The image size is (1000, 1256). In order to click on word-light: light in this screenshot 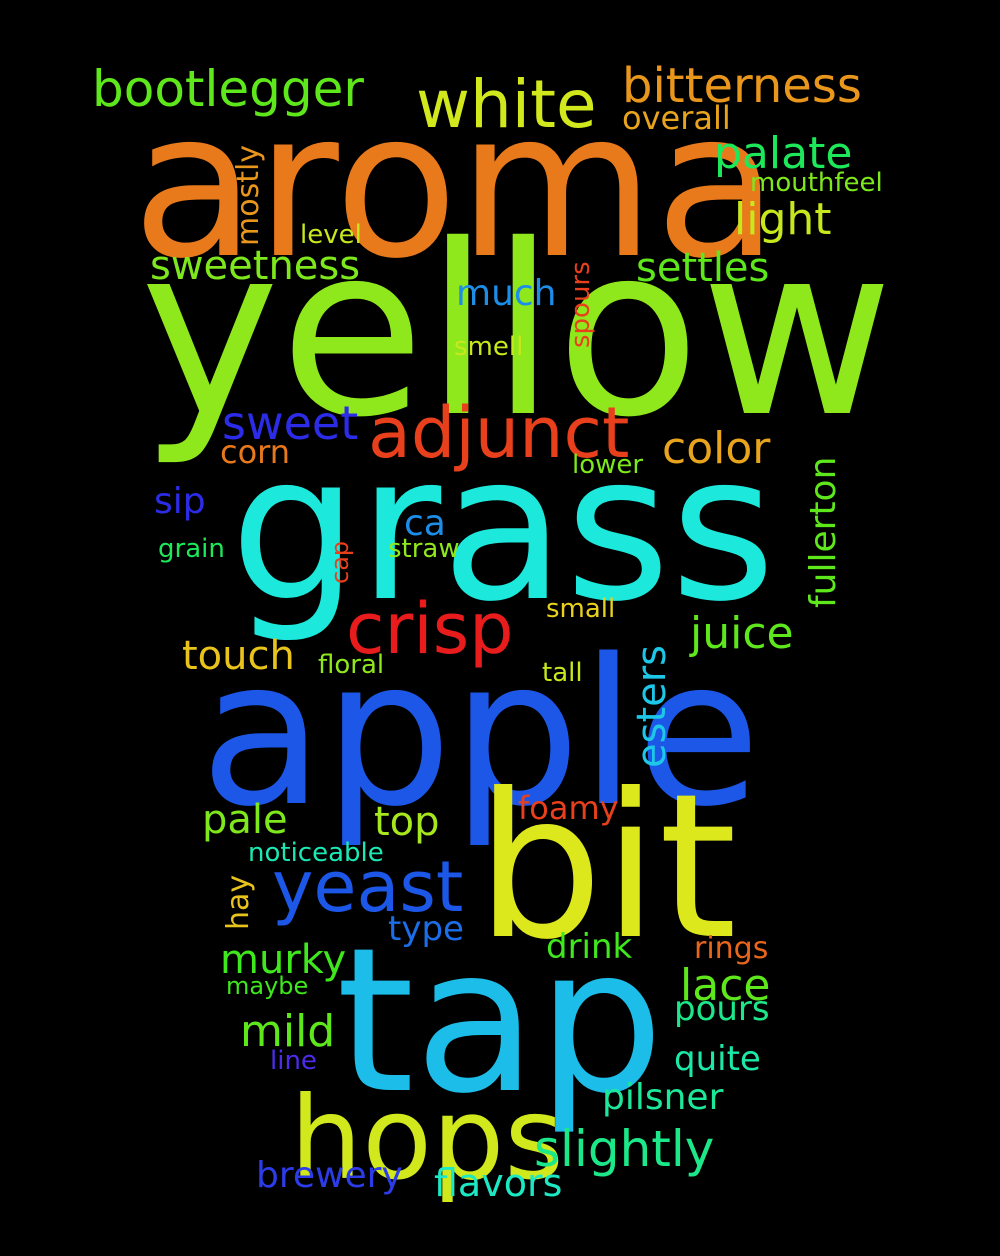, I will do `click(783, 219)`.